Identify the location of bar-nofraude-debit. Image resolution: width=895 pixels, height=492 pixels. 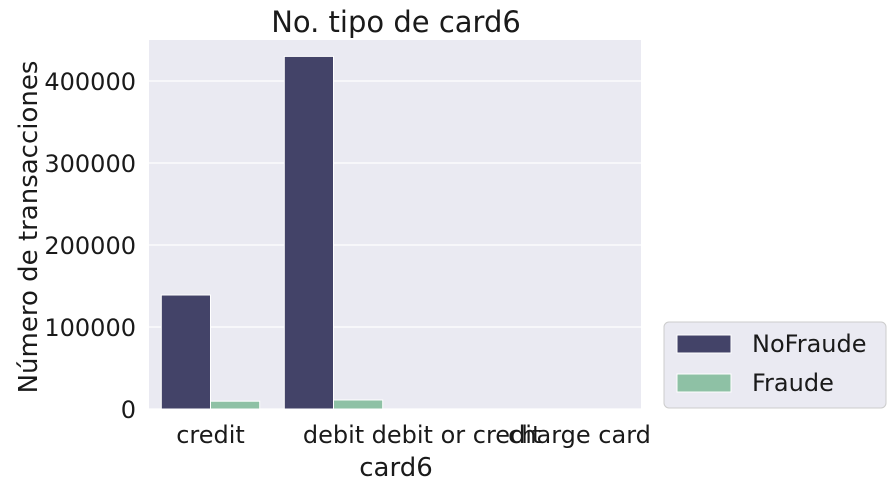
(308, 232).